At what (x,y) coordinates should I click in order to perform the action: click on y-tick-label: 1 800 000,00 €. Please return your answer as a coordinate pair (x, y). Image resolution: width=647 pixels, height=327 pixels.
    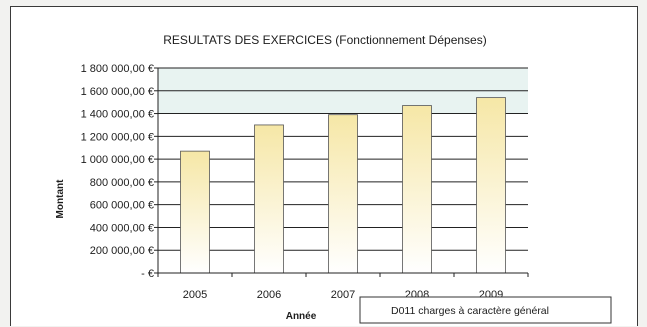
    Looking at the image, I should click on (117, 69).